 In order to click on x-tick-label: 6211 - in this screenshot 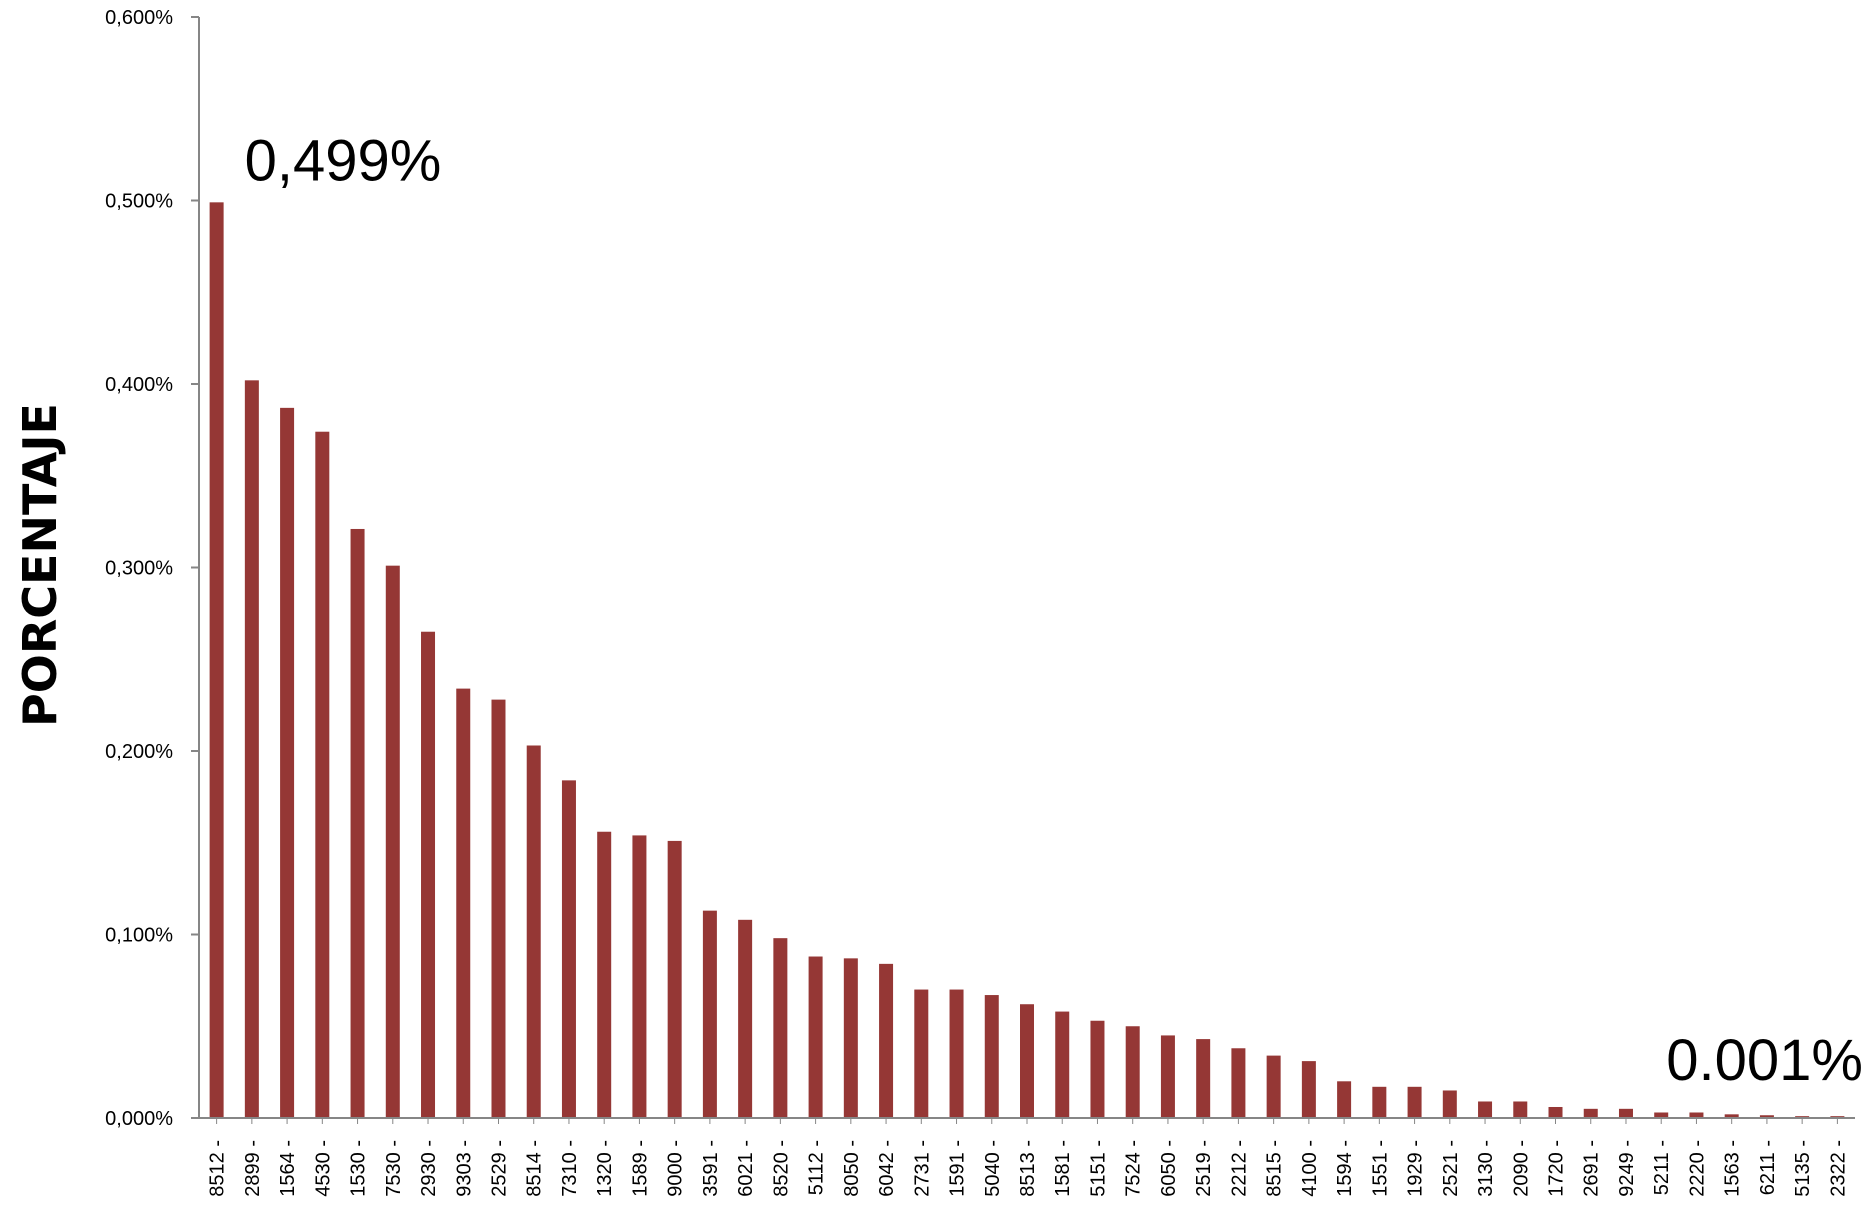, I will do `click(1768, 1167)`.